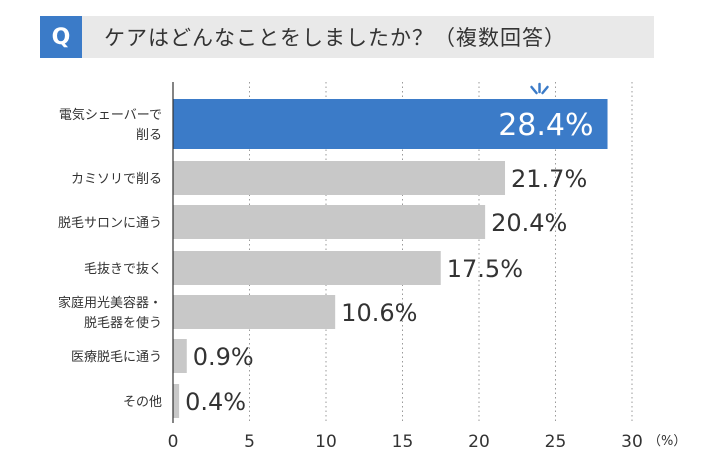  What do you see at coordinates (479, 442) in the screenshot?
I see `x-tick-label-20: 20` at bounding box center [479, 442].